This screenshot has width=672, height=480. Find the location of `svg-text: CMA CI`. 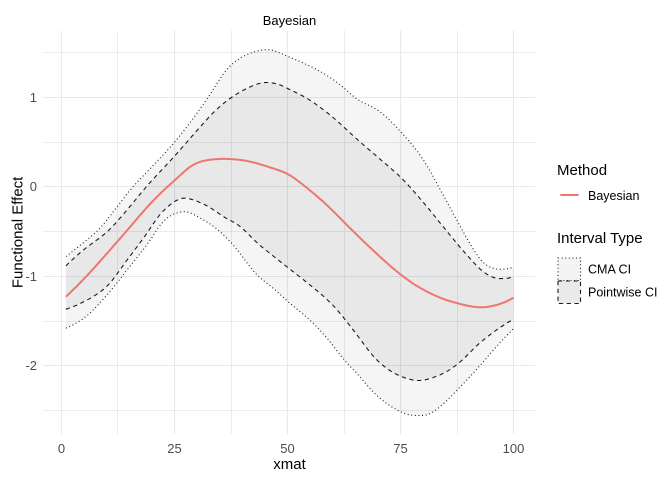

svg-text: CMA CI is located at coordinates (609, 270).